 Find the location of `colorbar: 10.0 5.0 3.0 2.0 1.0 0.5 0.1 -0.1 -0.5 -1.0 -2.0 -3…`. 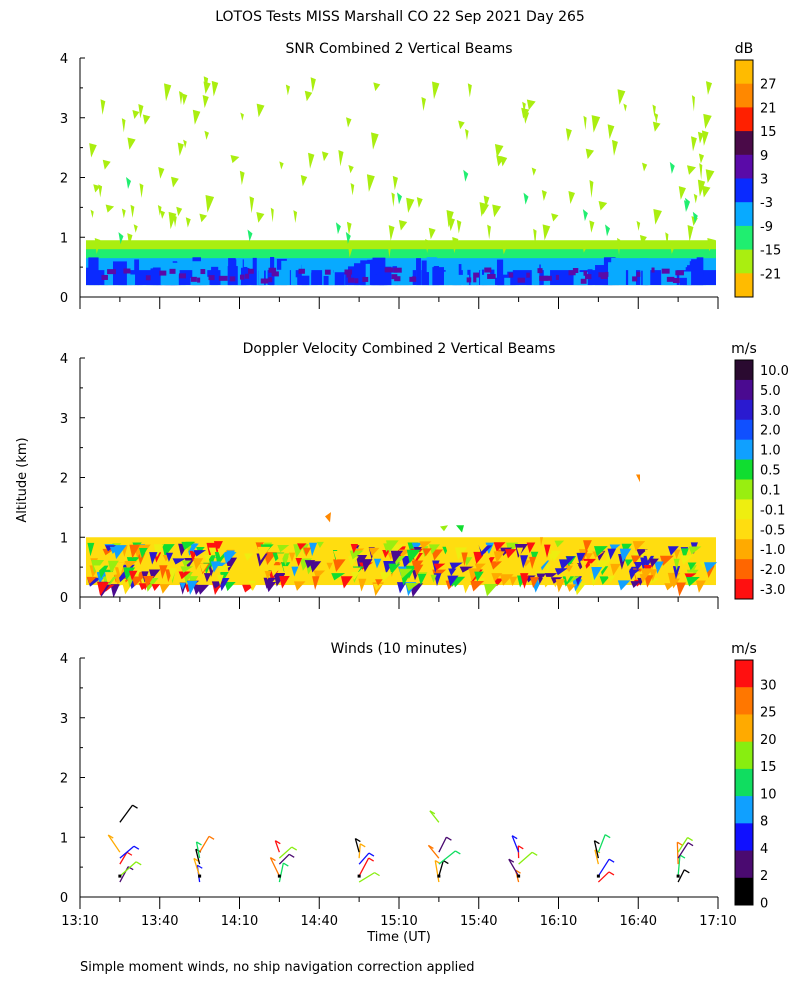

colorbar: 10.0 5.0 3.0 2.0 1.0 0.5 0.1 -0.1 -0.5 -1.0 -2.0 -3… is located at coordinates (761, 479).